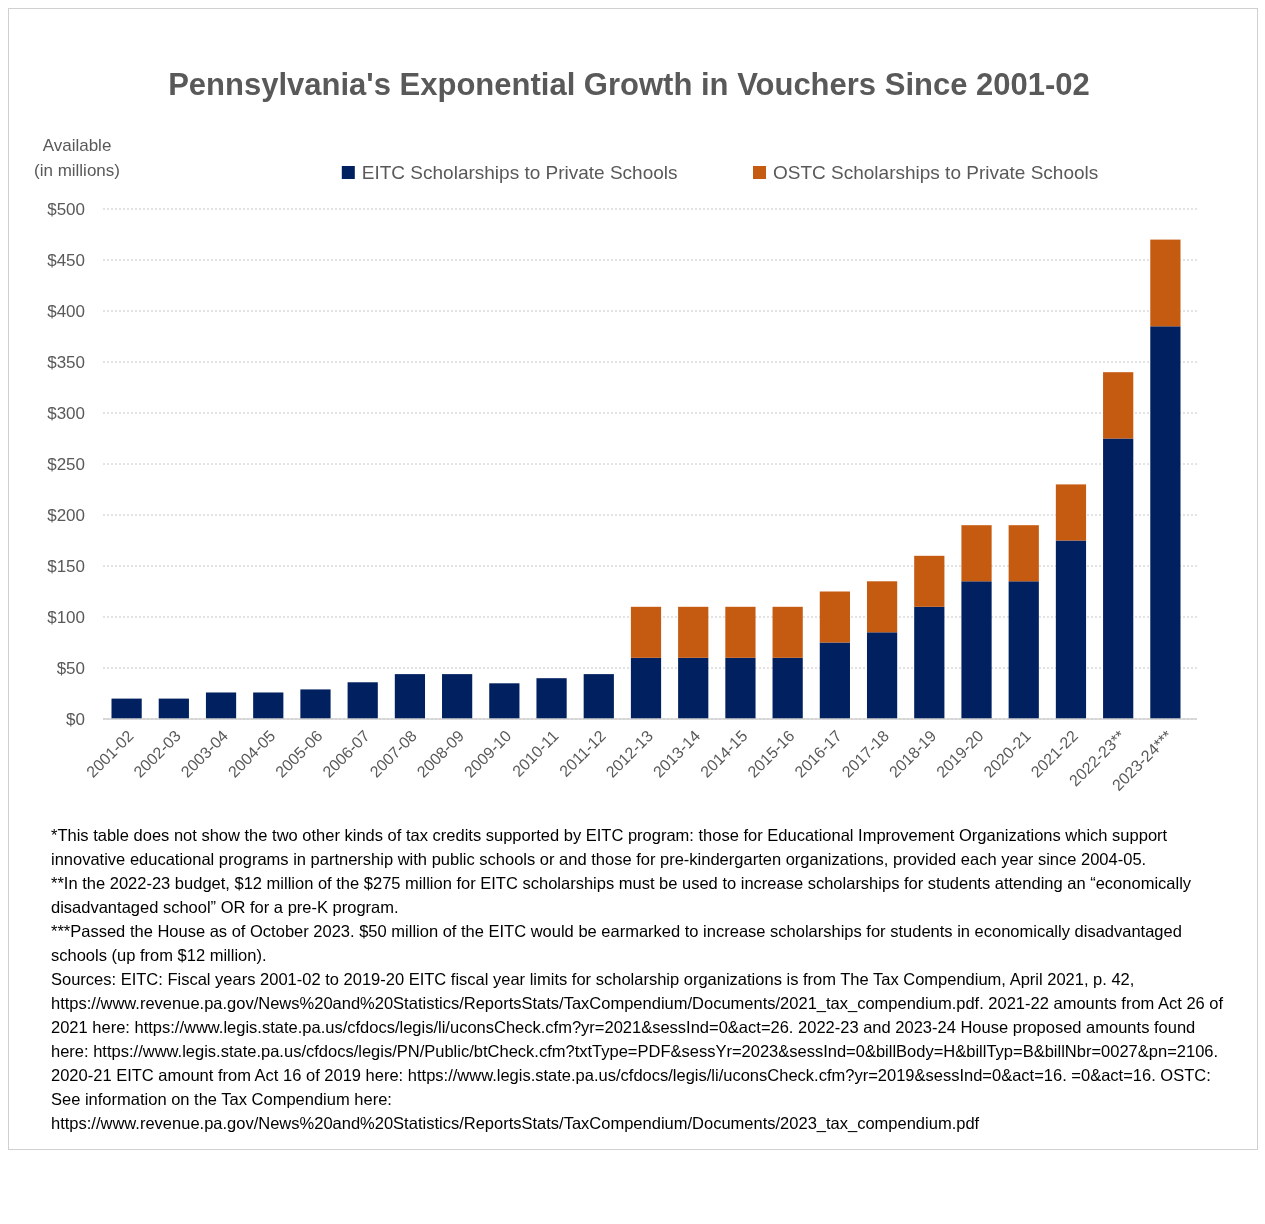 The image size is (1265, 1224). I want to click on y-tick-label: $400, so click(66, 311).